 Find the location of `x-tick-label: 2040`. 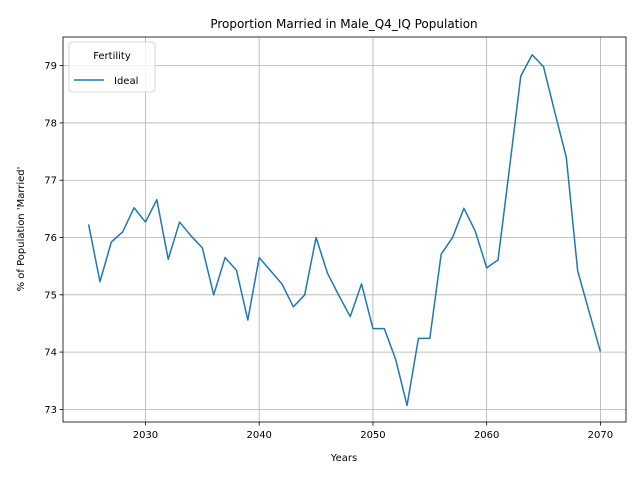

x-tick-label: 2040 is located at coordinates (258, 435).